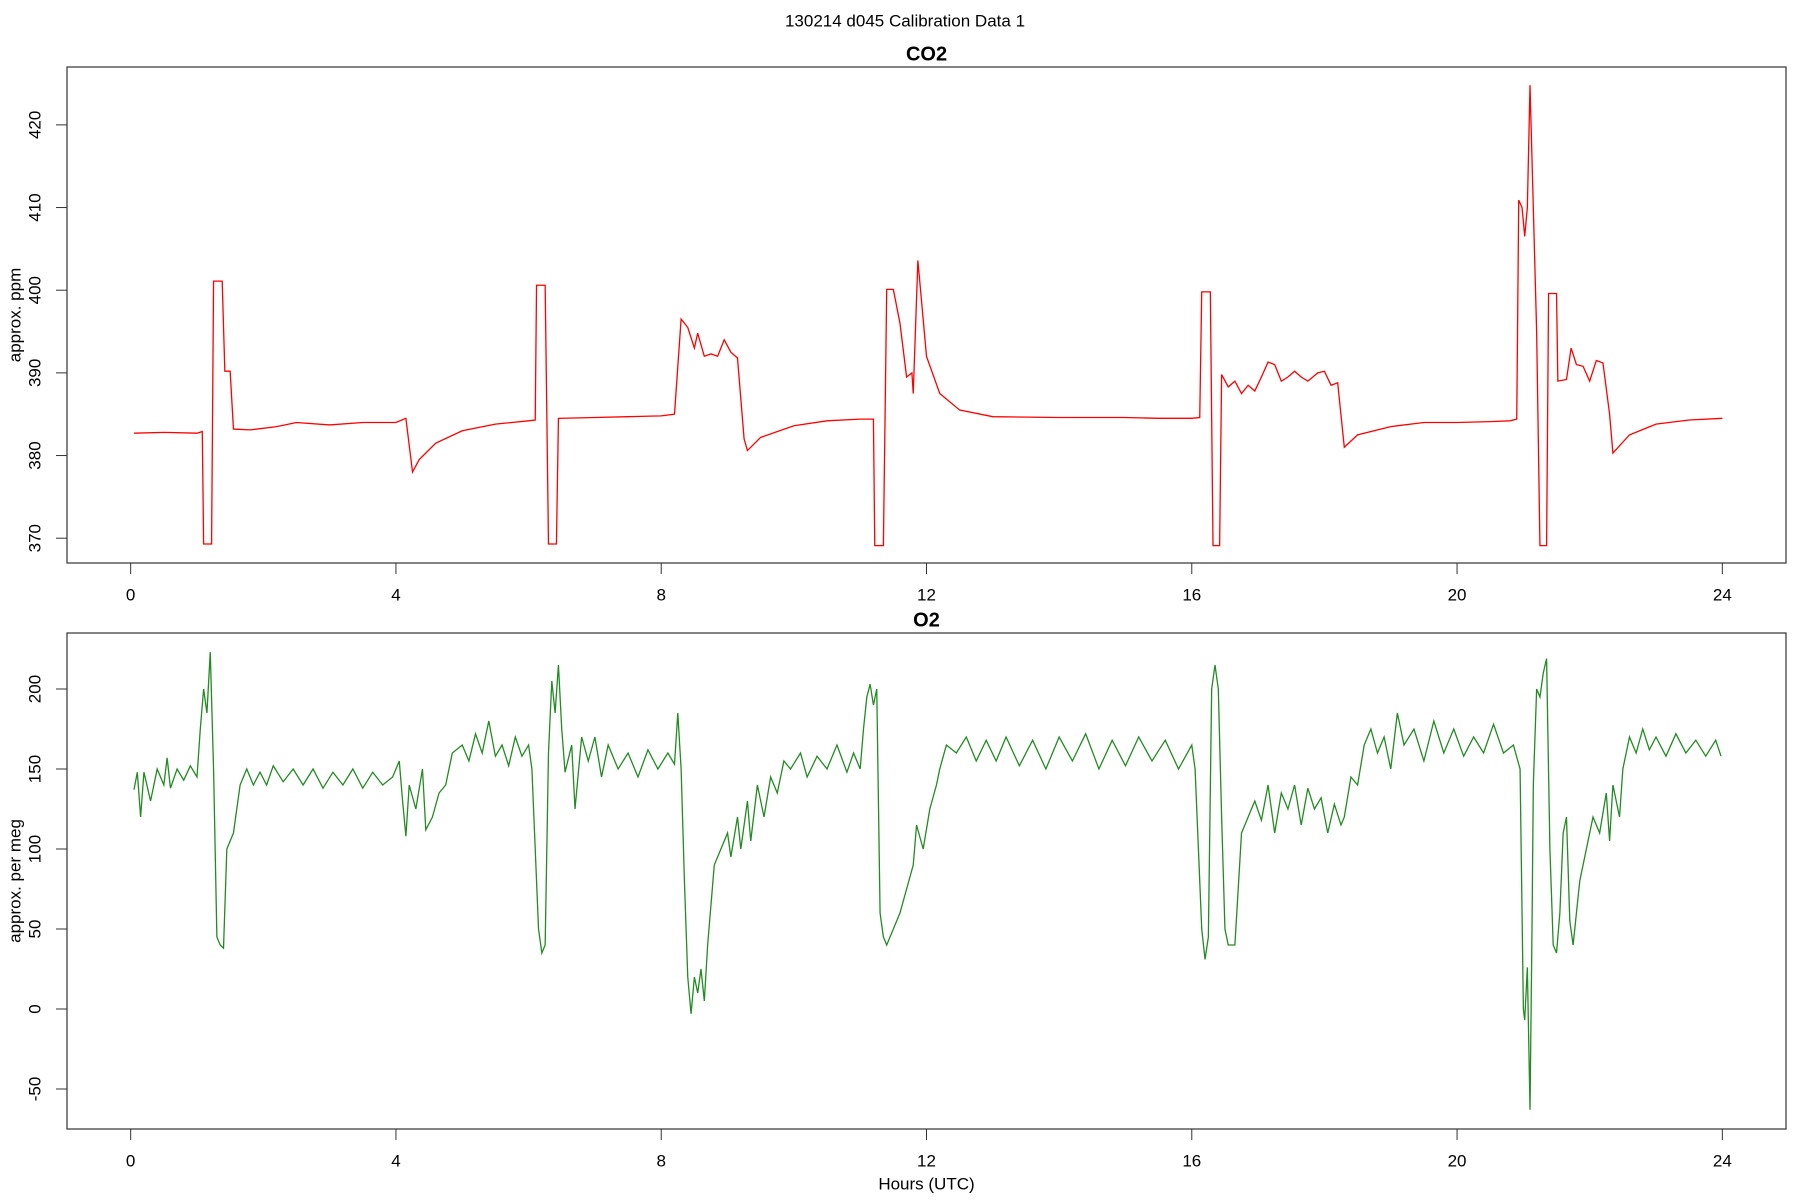  What do you see at coordinates (905, 20) in the screenshot?
I see `page-title: 130214 d045 Calibration Data 1` at bounding box center [905, 20].